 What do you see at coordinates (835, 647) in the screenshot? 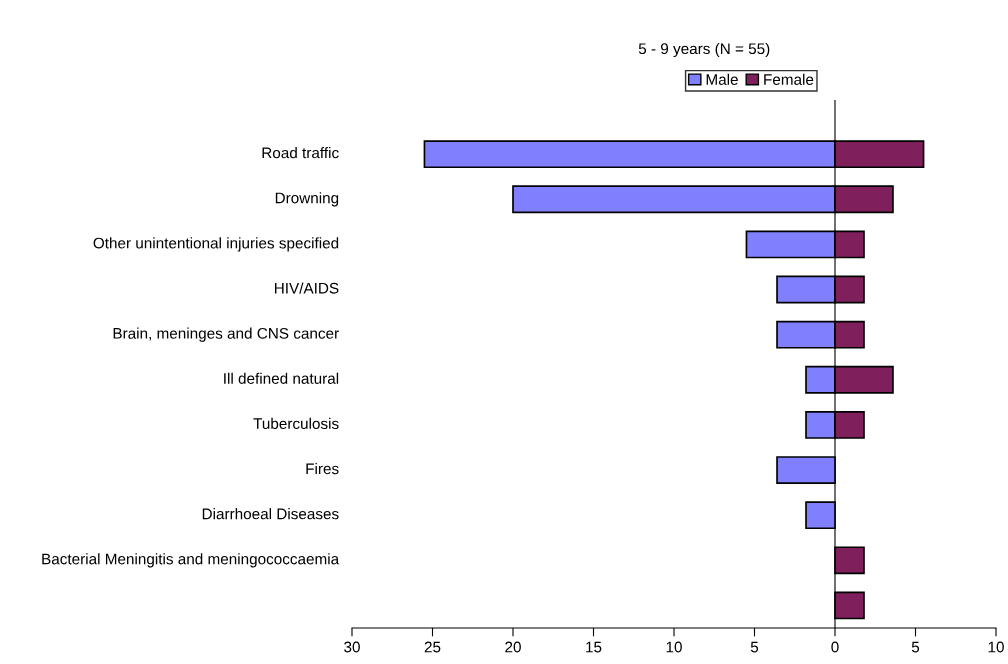
I see `x-tick-label: 0` at bounding box center [835, 647].